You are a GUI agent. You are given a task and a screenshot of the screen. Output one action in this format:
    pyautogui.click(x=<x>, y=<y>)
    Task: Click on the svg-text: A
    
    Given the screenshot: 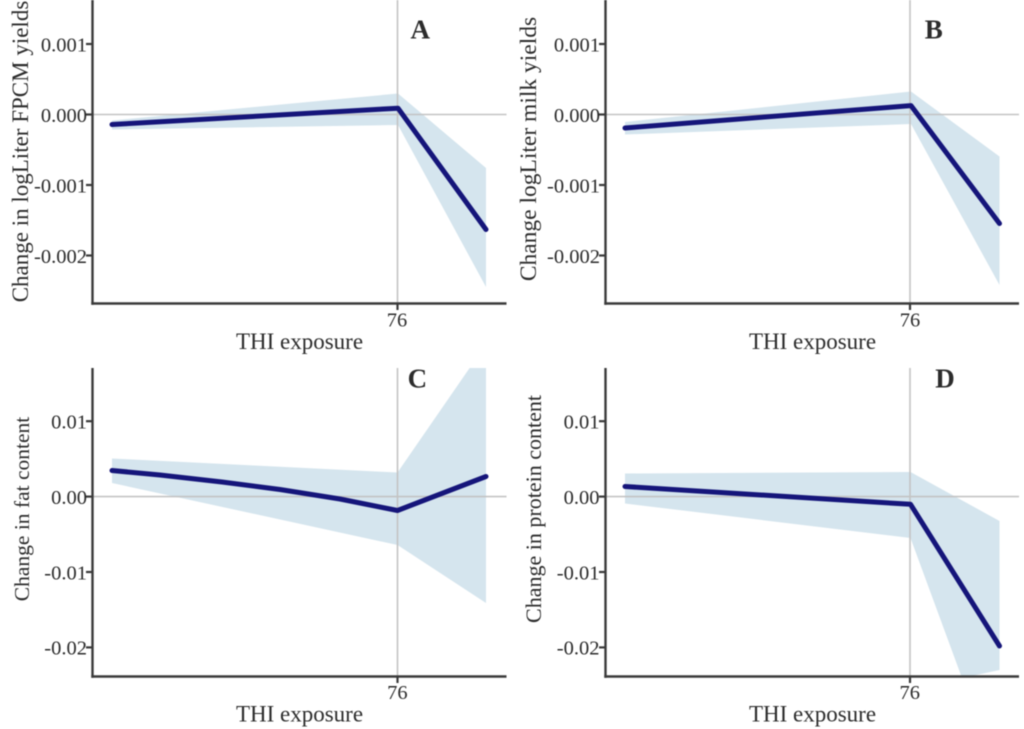 What is the action you would take?
    pyautogui.click(x=420, y=29)
    